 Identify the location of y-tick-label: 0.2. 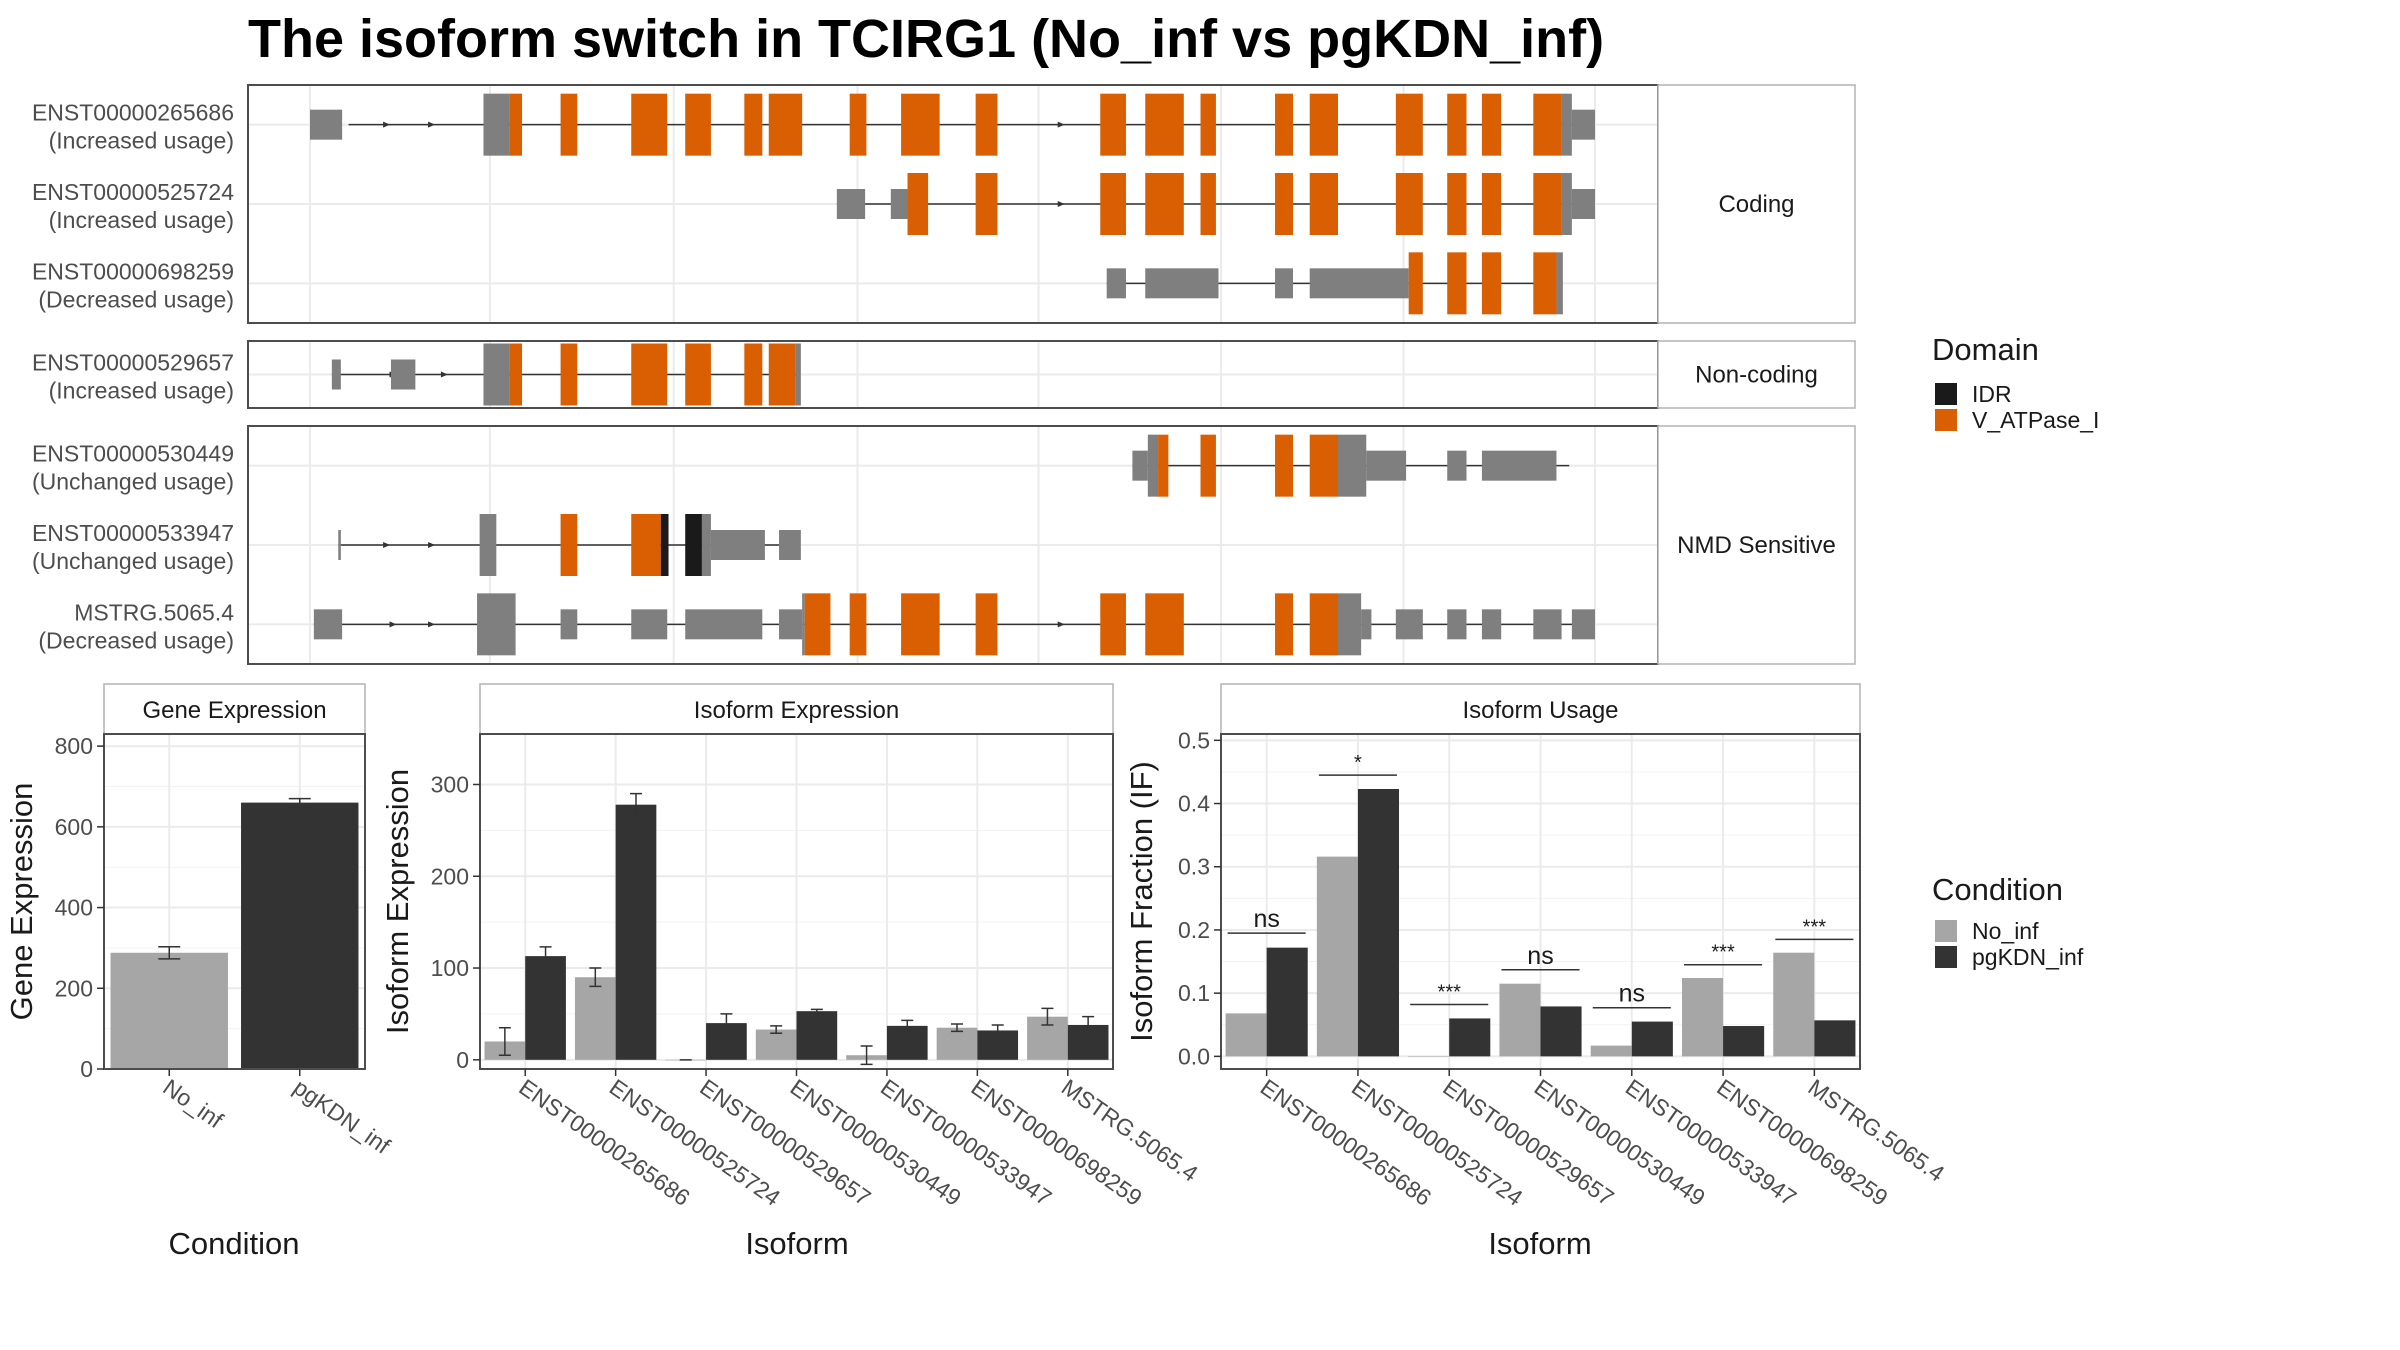
(1194, 930).